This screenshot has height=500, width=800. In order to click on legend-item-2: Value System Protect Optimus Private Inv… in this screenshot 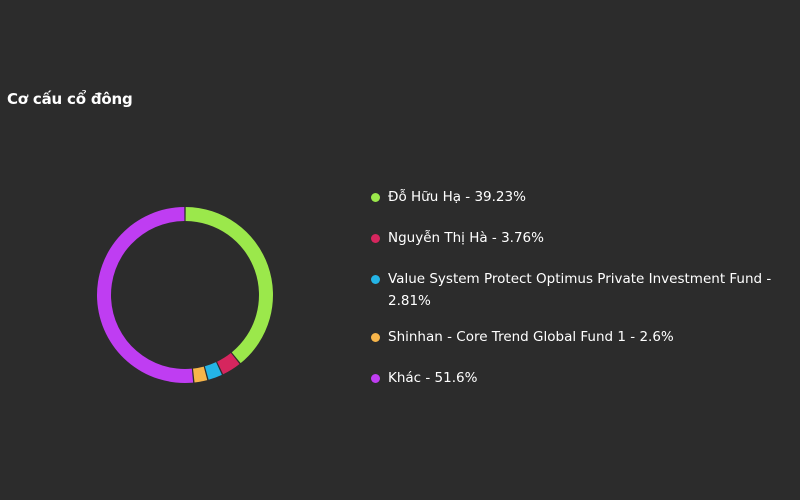, I will do `click(583, 290)`.